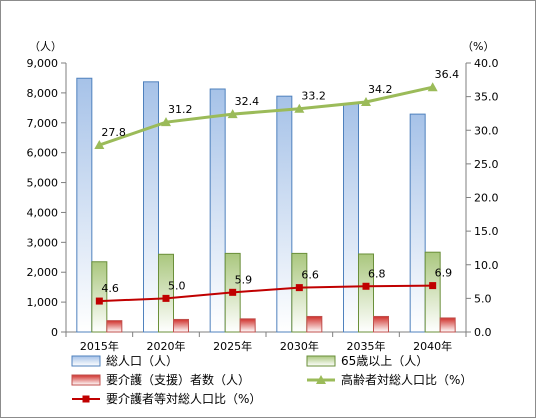 The height and width of the screenshot is (418, 536). I want to click on x-tick-label: 2035年, so click(366, 346).